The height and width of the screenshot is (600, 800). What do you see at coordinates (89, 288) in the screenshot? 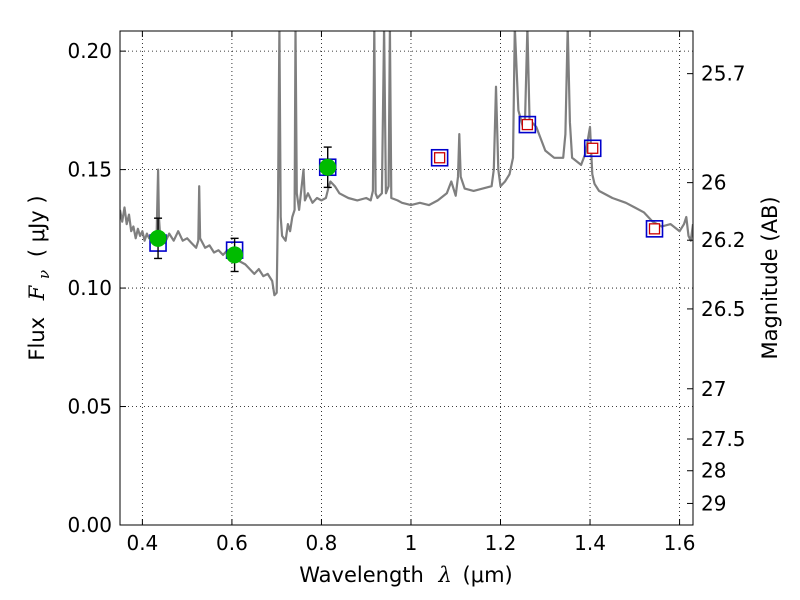
I see `y-tick-label: 0.10` at bounding box center [89, 288].